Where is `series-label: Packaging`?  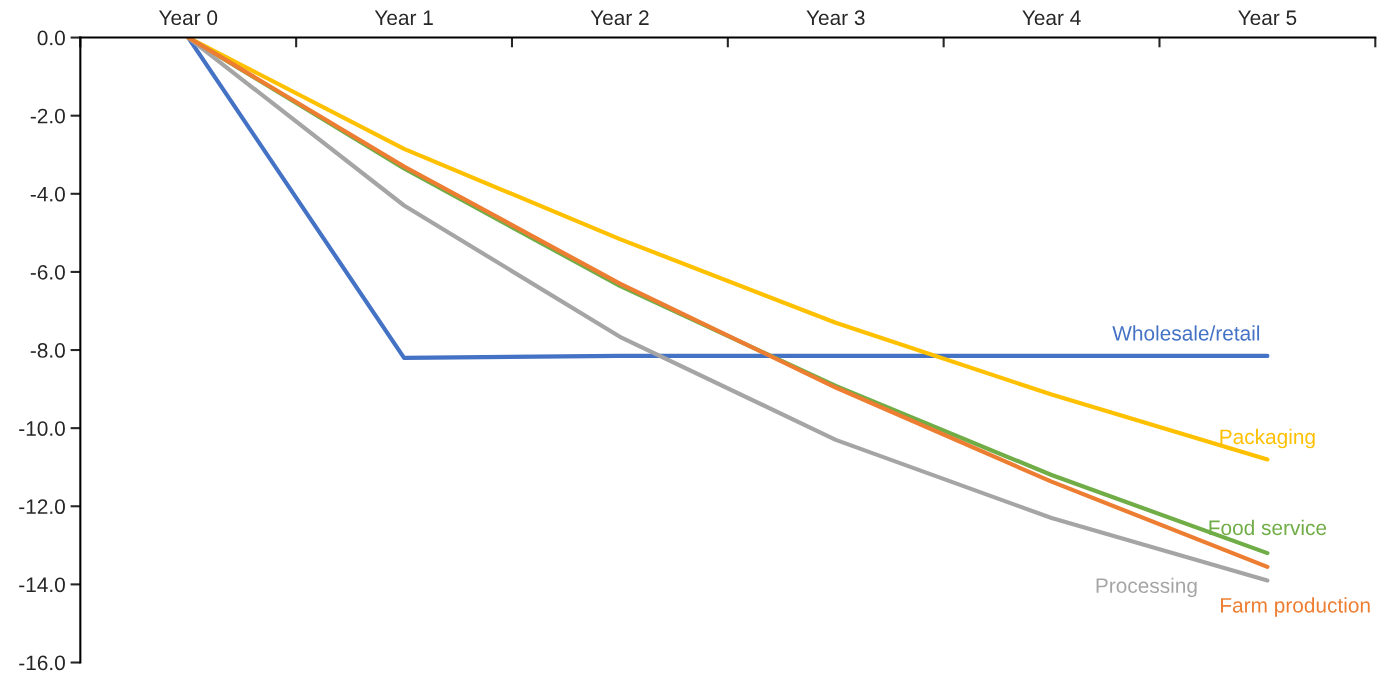 series-label: Packaging is located at coordinates (1267, 438).